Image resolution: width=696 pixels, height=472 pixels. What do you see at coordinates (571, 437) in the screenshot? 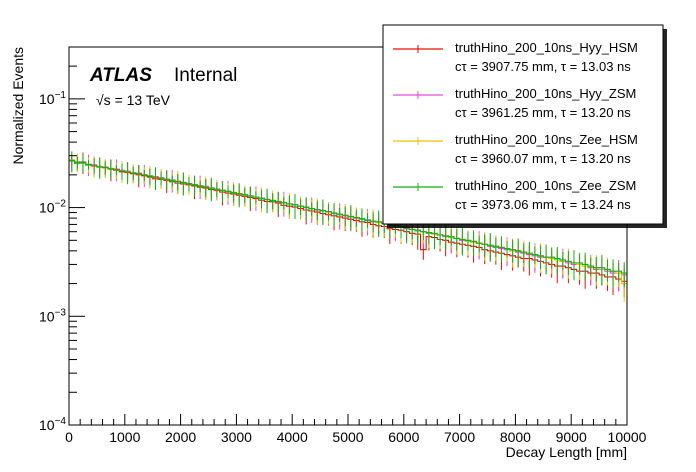
I see `x-tick-label: 9000` at bounding box center [571, 437].